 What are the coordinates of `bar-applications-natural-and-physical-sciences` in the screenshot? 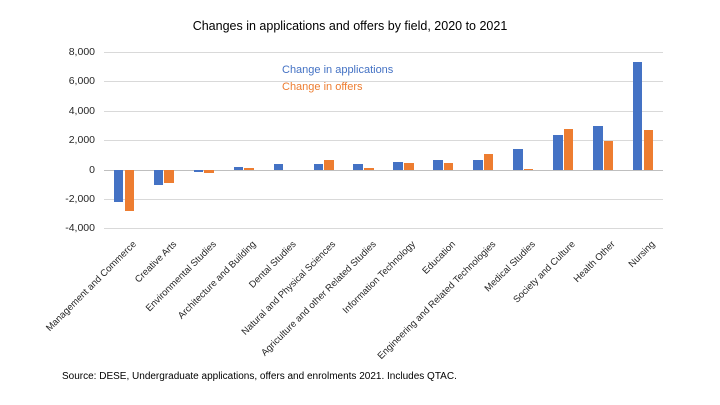 It's located at (318, 167).